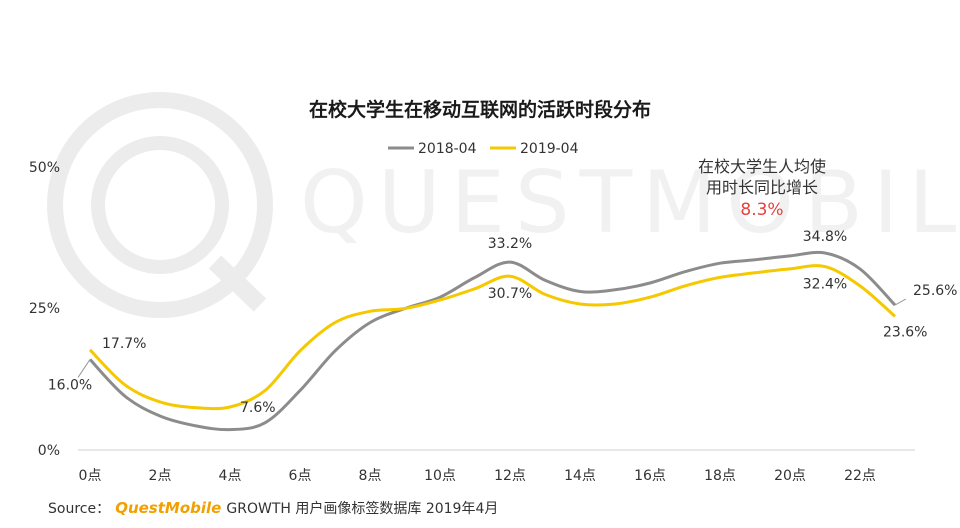 The height and width of the screenshot is (528, 960). Describe the element at coordinates (447, 149) in the screenshot. I see `legend-label-2018: 2018-04` at that location.